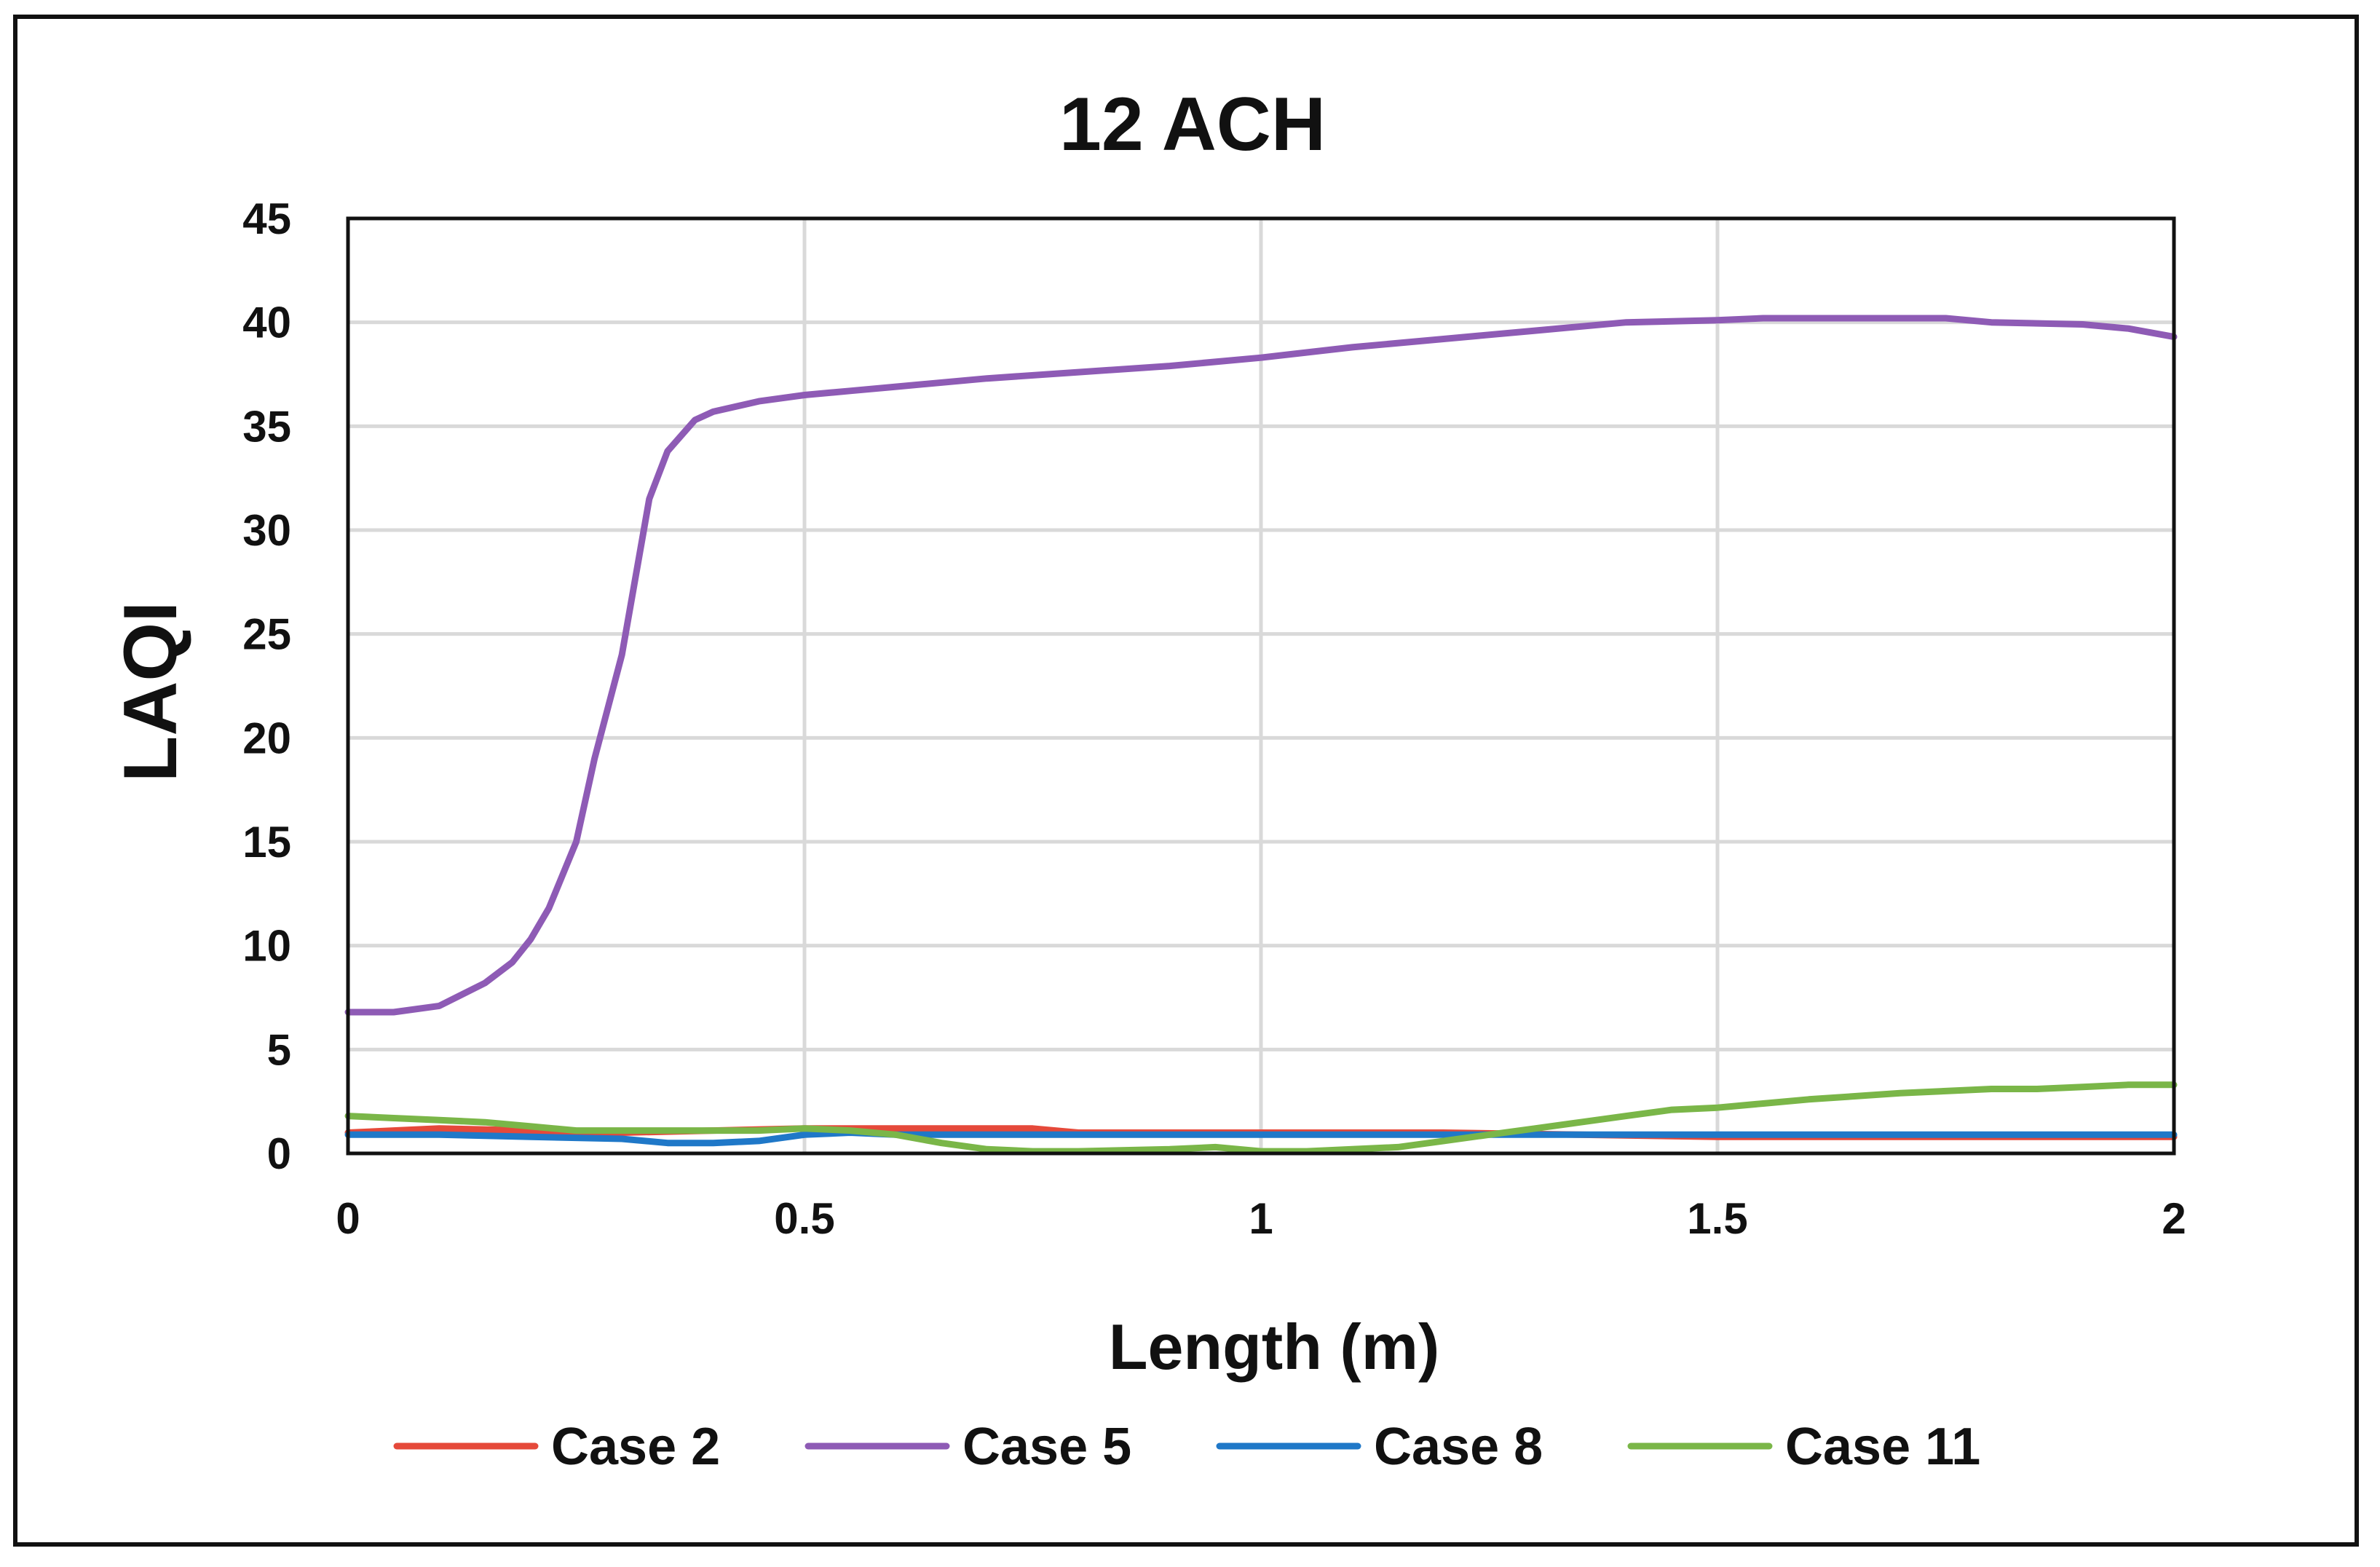  What do you see at coordinates (1882, 1447) in the screenshot?
I see `legend-label: Case 11` at bounding box center [1882, 1447].